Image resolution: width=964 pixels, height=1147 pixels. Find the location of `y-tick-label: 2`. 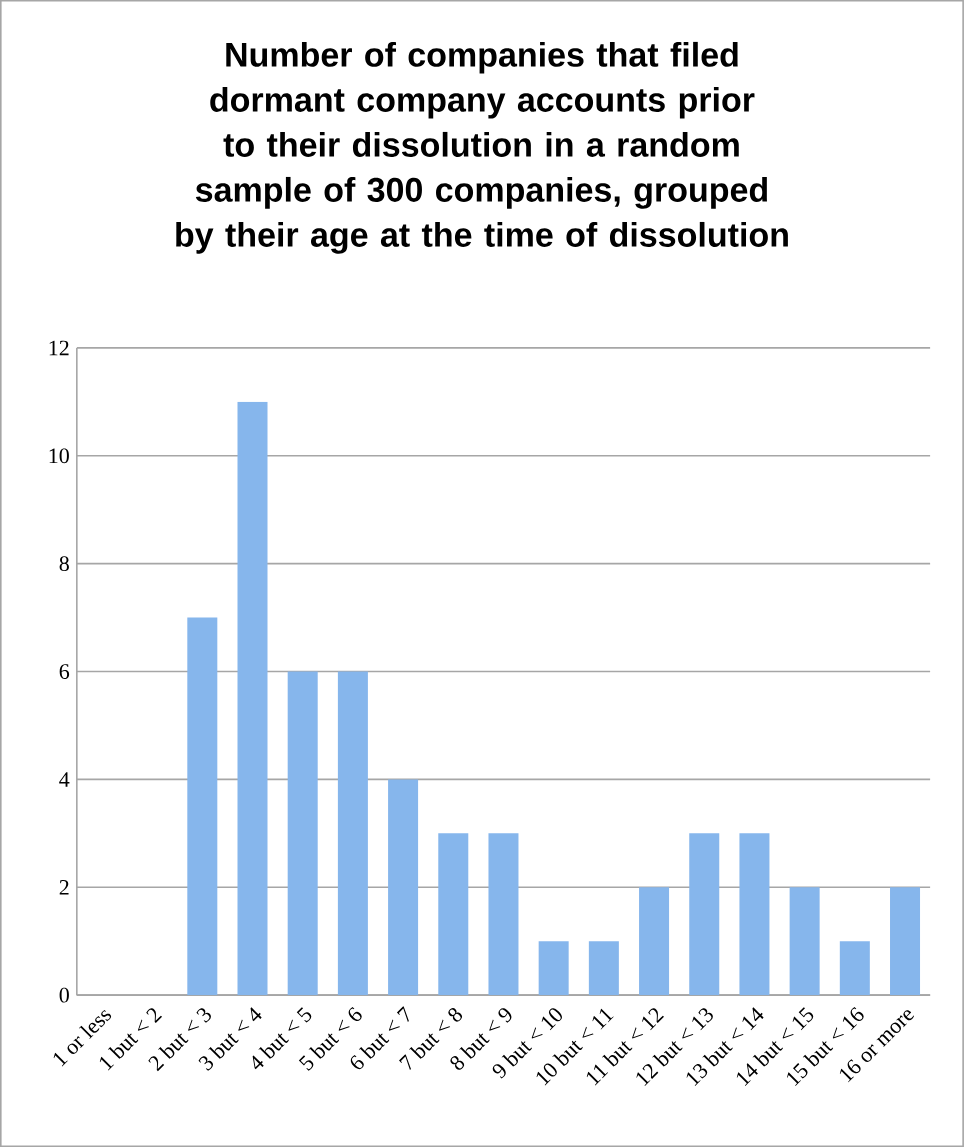

y-tick-label: 2 is located at coordinates (64, 887).